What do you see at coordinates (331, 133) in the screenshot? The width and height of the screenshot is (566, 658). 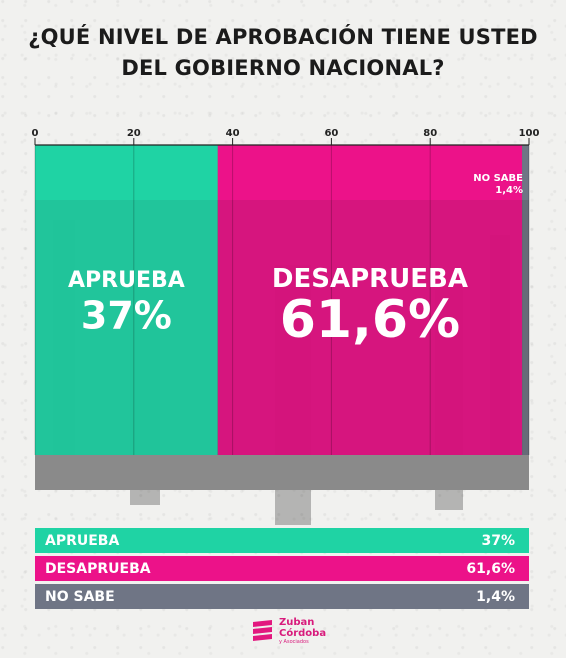 I see `tick-label-60: 60` at bounding box center [331, 133].